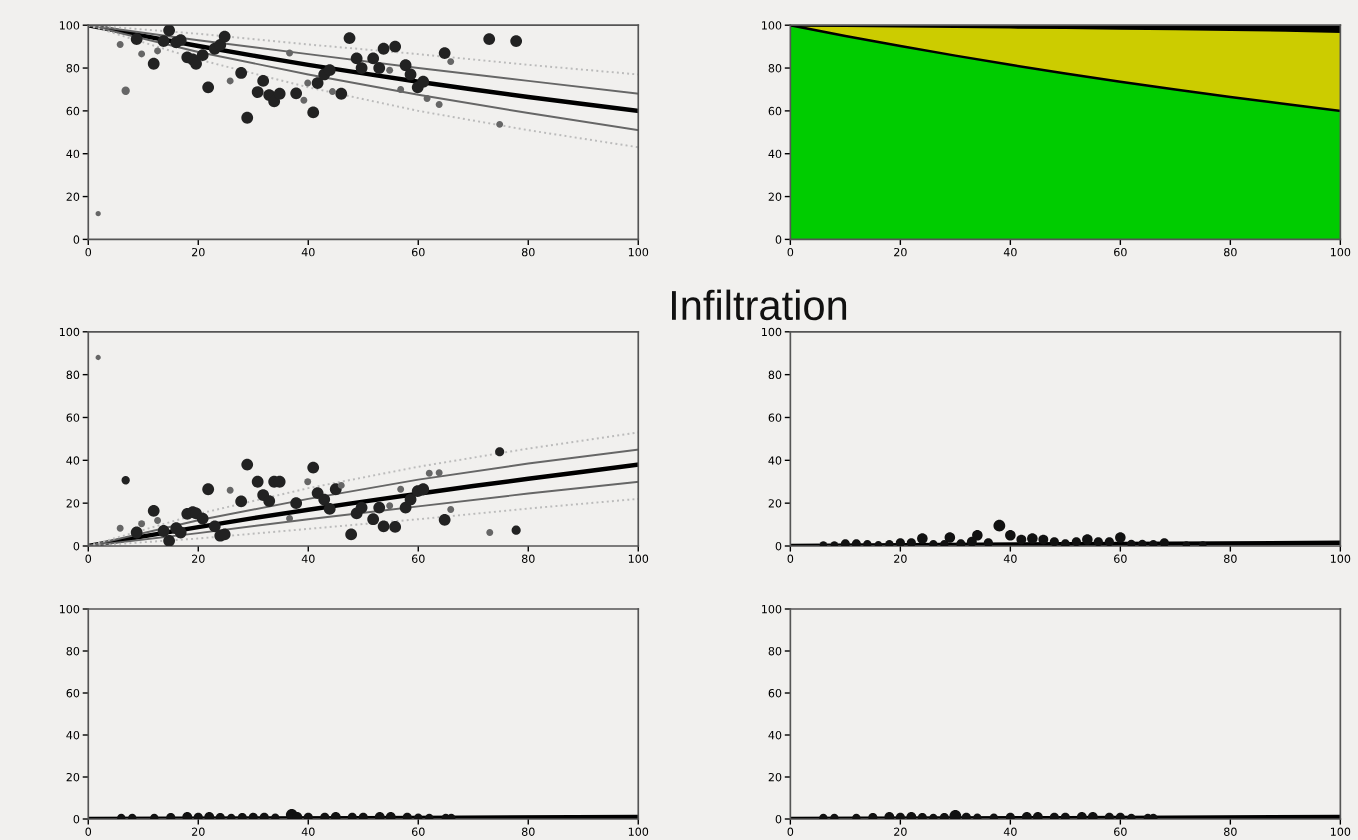 The height and width of the screenshot is (840, 1358). I want to click on chart-title: Infiltration, so click(759, 305).